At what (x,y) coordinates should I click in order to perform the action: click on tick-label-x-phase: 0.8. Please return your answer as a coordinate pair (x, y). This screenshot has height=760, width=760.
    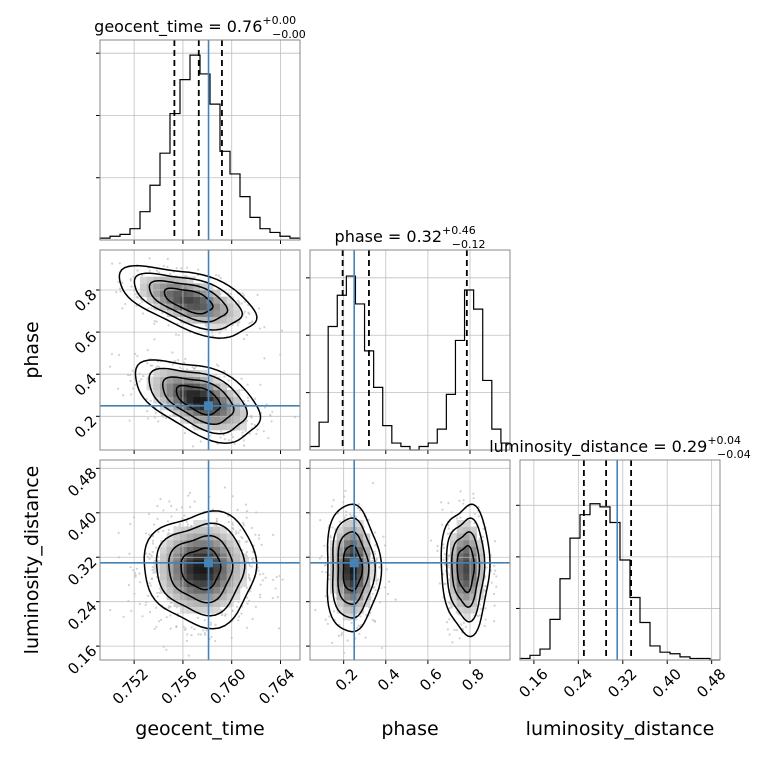
    Looking at the image, I should click on (473, 680).